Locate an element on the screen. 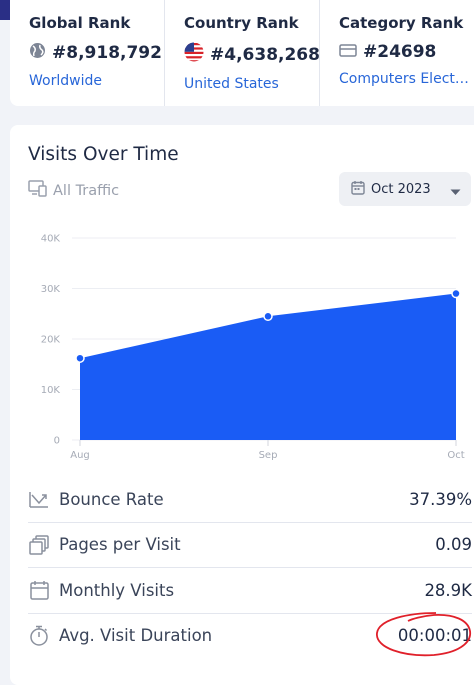  metric-avg-visit-duration: Avg. Visit Duration 00:00:01 is located at coordinates (250, 636).